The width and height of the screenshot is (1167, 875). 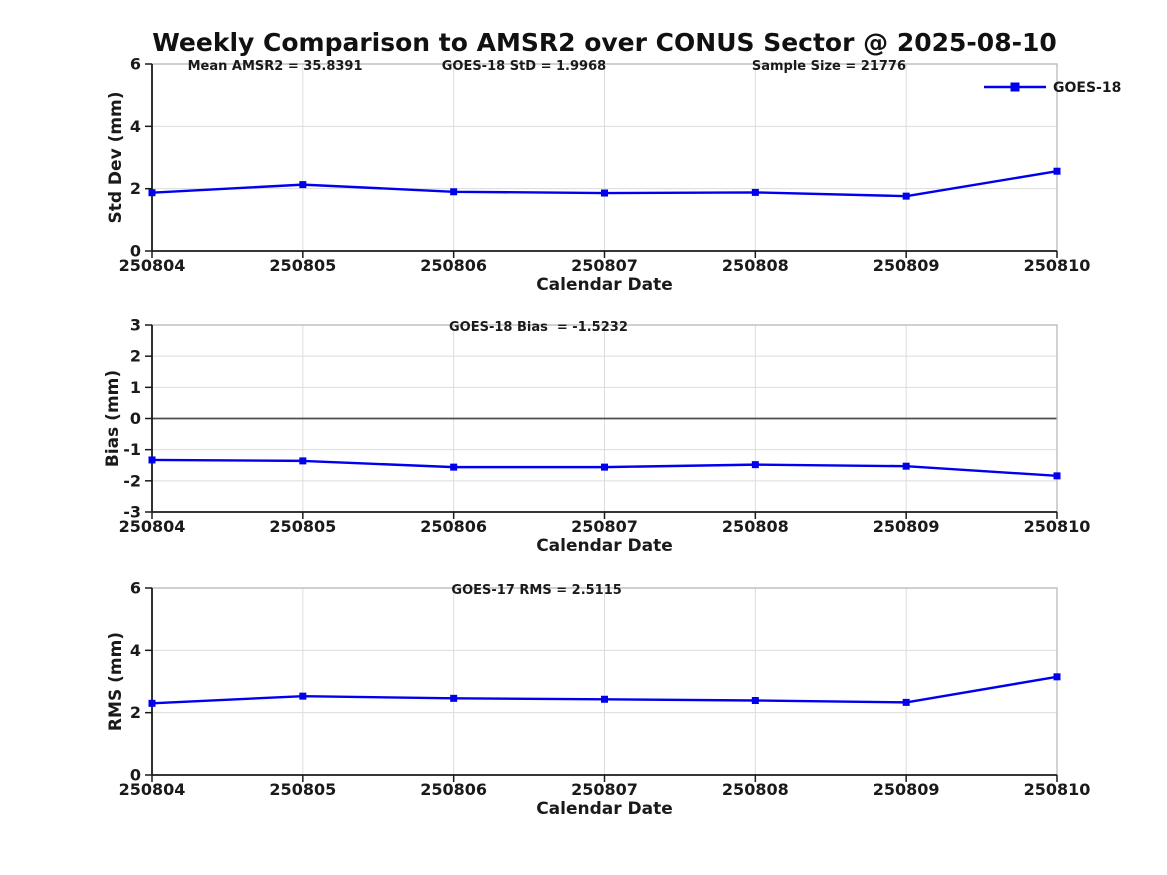 I want to click on y-tick-label: 1, so click(x=135, y=387).